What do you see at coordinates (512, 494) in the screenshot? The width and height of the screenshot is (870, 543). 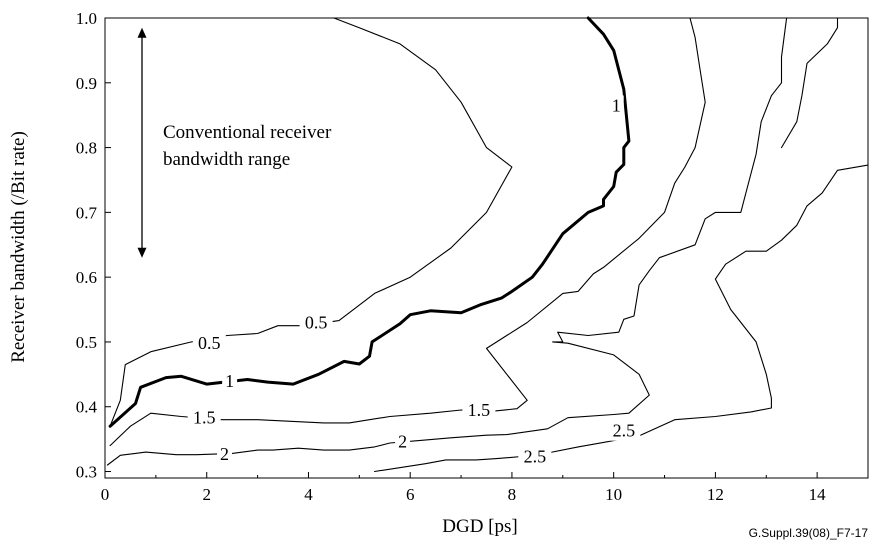 I see `x-tick-label: 8` at bounding box center [512, 494].